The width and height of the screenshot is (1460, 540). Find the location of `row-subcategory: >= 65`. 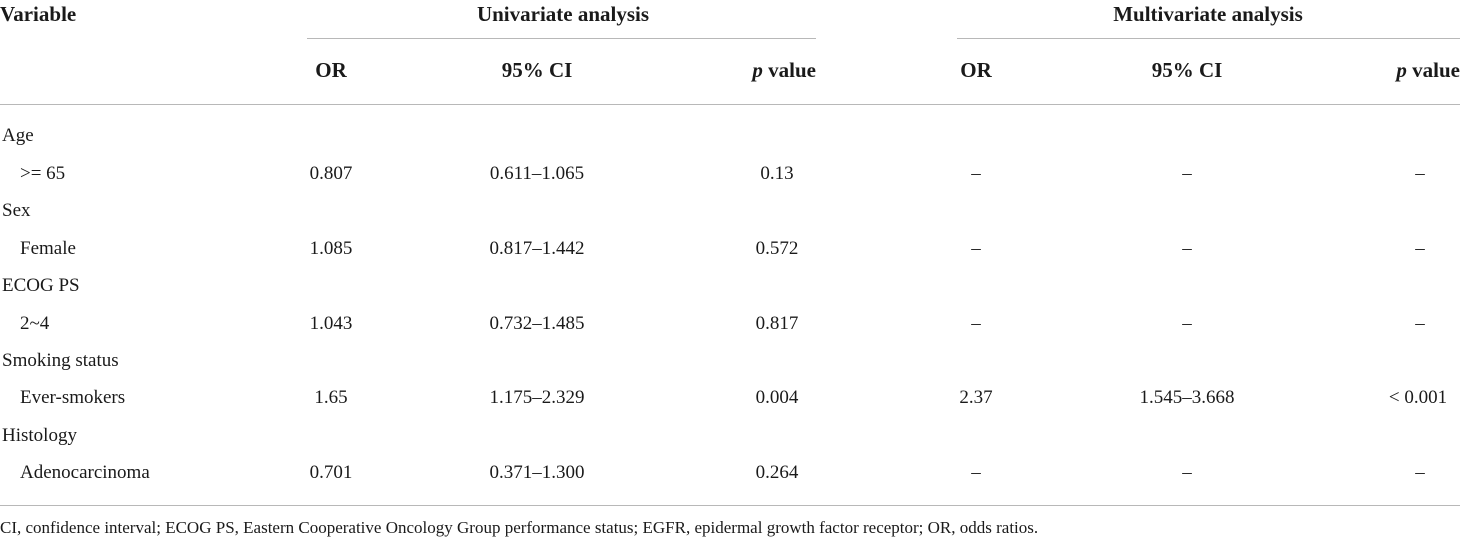

row-subcategory: >= 65 is located at coordinates (43, 173).